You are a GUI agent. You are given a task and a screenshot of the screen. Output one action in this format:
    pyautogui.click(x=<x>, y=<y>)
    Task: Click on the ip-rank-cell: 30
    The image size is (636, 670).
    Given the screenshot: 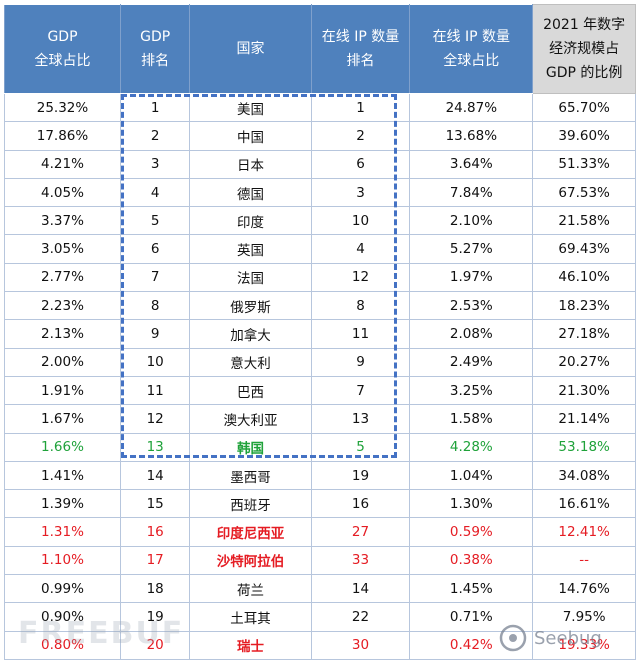 What is the action you would take?
    pyautogui.click(x=360, y=645)
    